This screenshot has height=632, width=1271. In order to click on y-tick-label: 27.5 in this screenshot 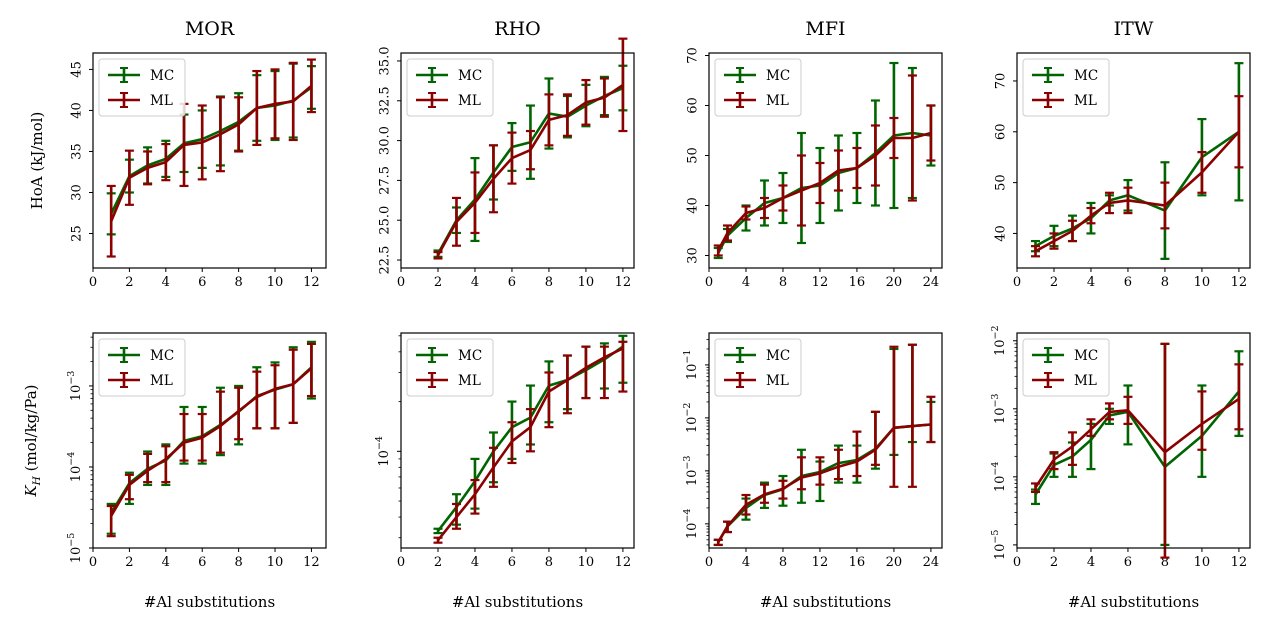, I will do `click(385, 180)`.